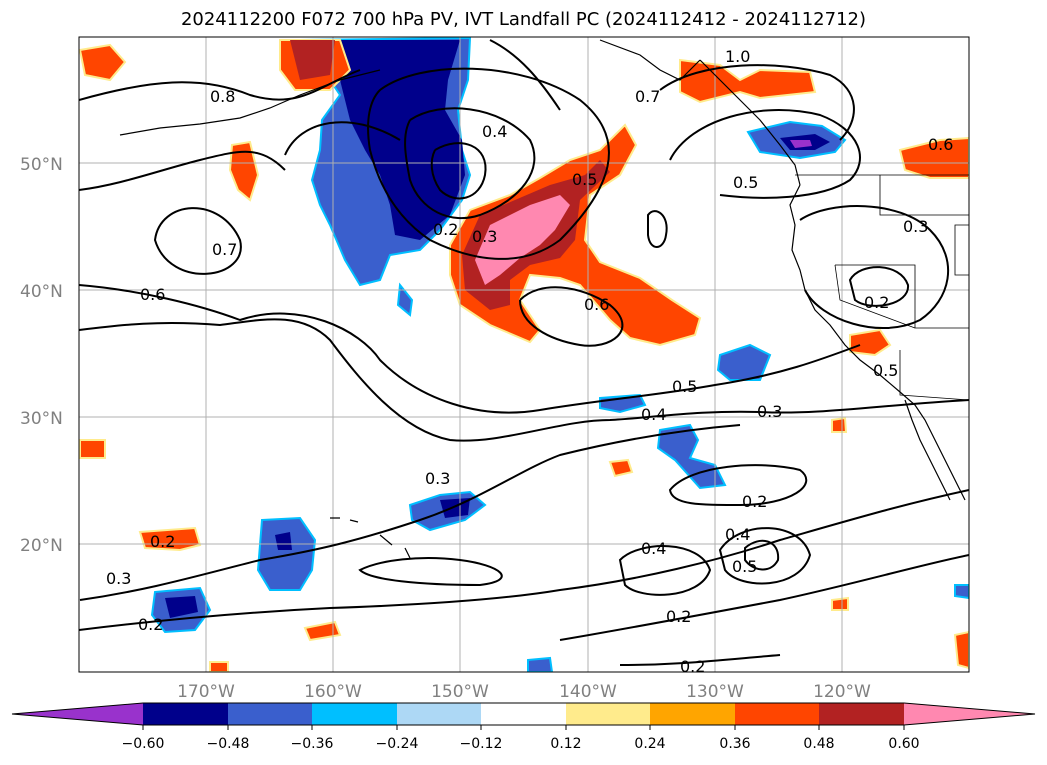 This screenshot has width=1047, height=765. What do you see at coordinates (481, 744) in the screenshot?
I see `colorbar-tick-label: −0.12` at bounding box center [481, 744].